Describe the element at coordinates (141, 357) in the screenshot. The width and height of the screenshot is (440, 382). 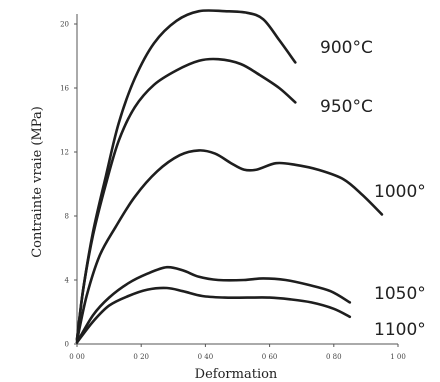
I see `x-tick-label: 0 20` at that location.